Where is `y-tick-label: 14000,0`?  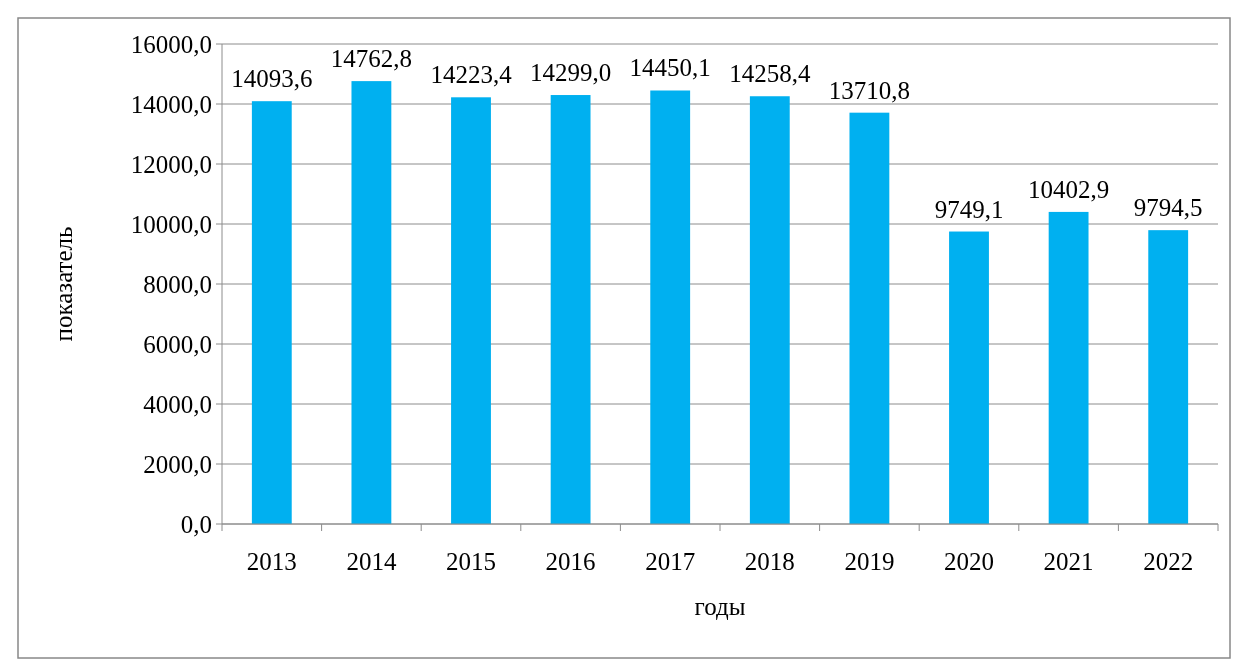 y-tick-label: 14000,0 is located at coordinates (171, 104).